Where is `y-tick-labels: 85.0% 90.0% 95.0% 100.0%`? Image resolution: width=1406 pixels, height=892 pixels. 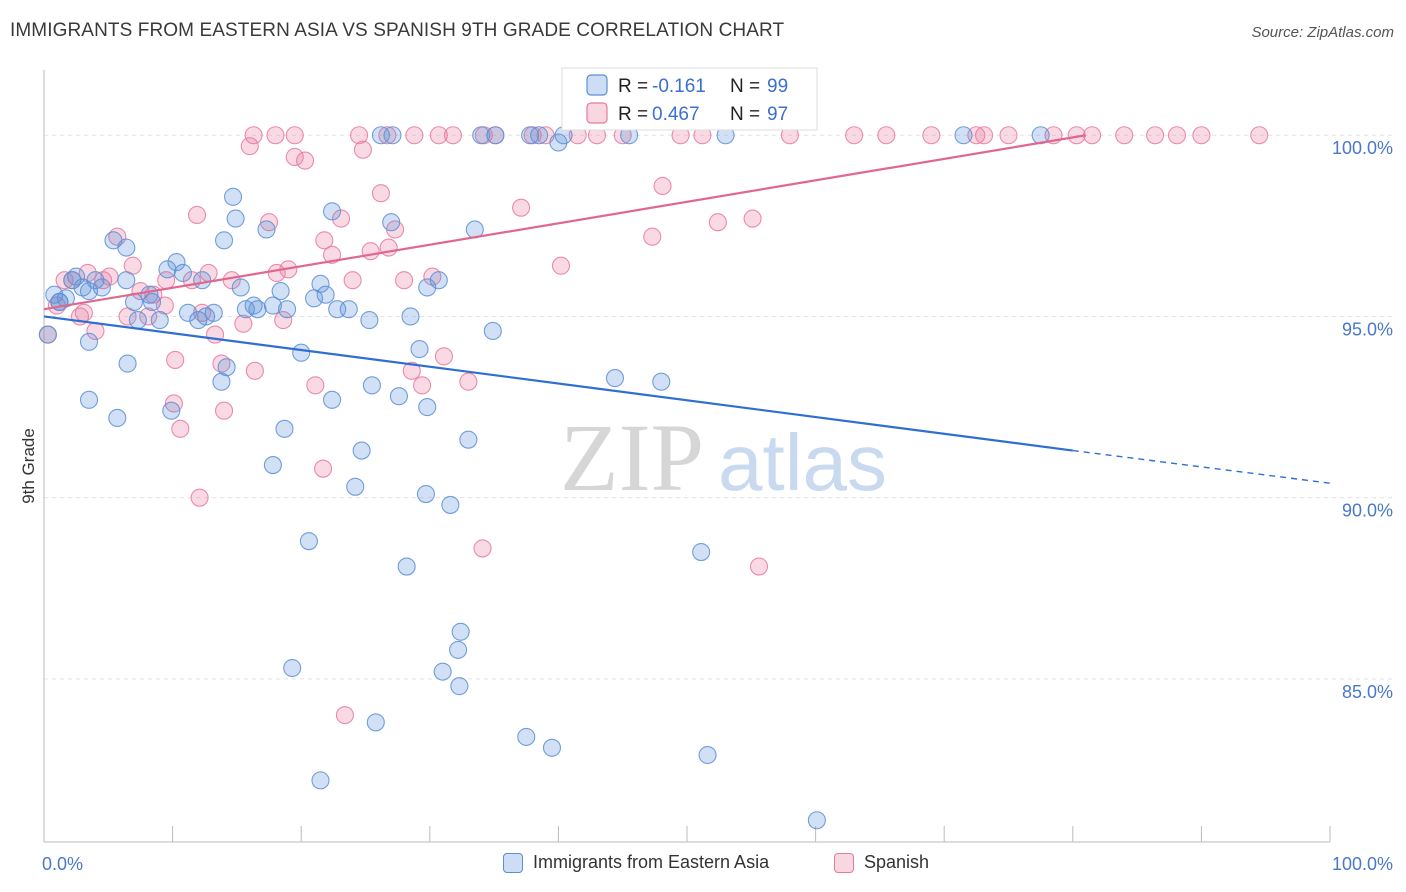 y-tick-labels: 85.0% 90.0% 95.0% 100.0% is located at coordinates (1362, 420).